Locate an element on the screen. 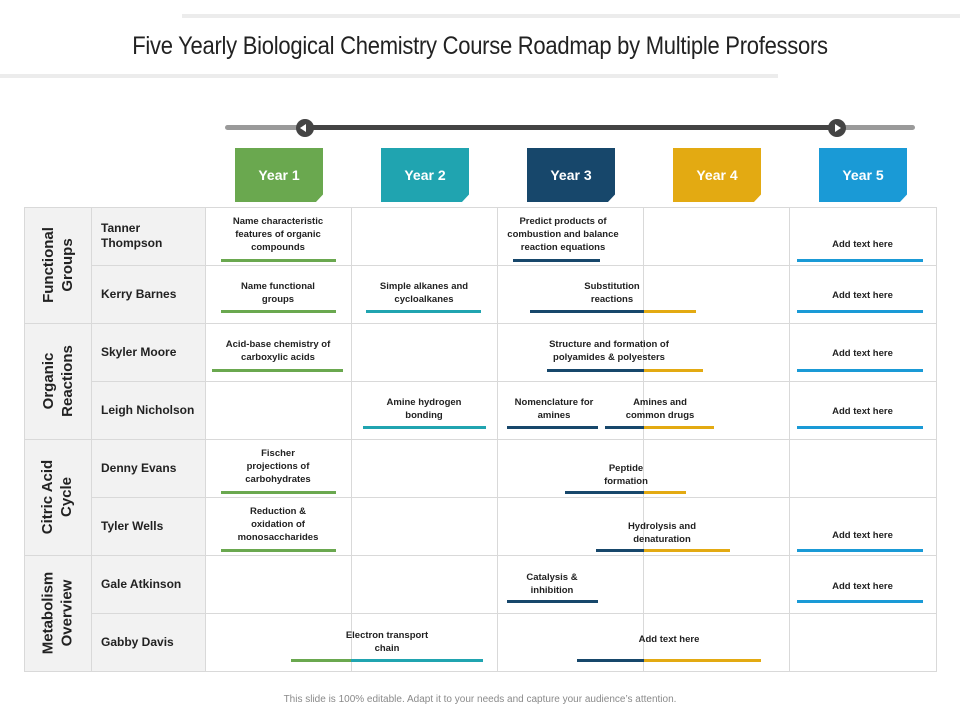  professor-name: Gabby Davis is located at coordinates (137, 641).